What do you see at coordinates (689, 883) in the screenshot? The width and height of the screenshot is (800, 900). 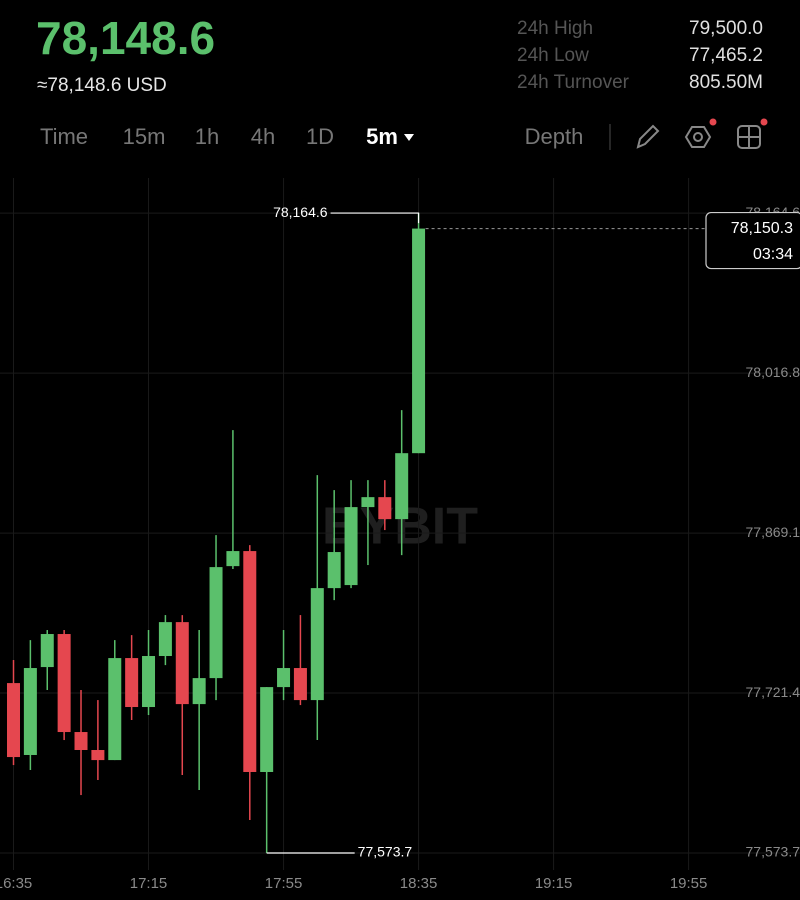 I see `x-tick-label: 19:55` at bounding box center [689, 883].